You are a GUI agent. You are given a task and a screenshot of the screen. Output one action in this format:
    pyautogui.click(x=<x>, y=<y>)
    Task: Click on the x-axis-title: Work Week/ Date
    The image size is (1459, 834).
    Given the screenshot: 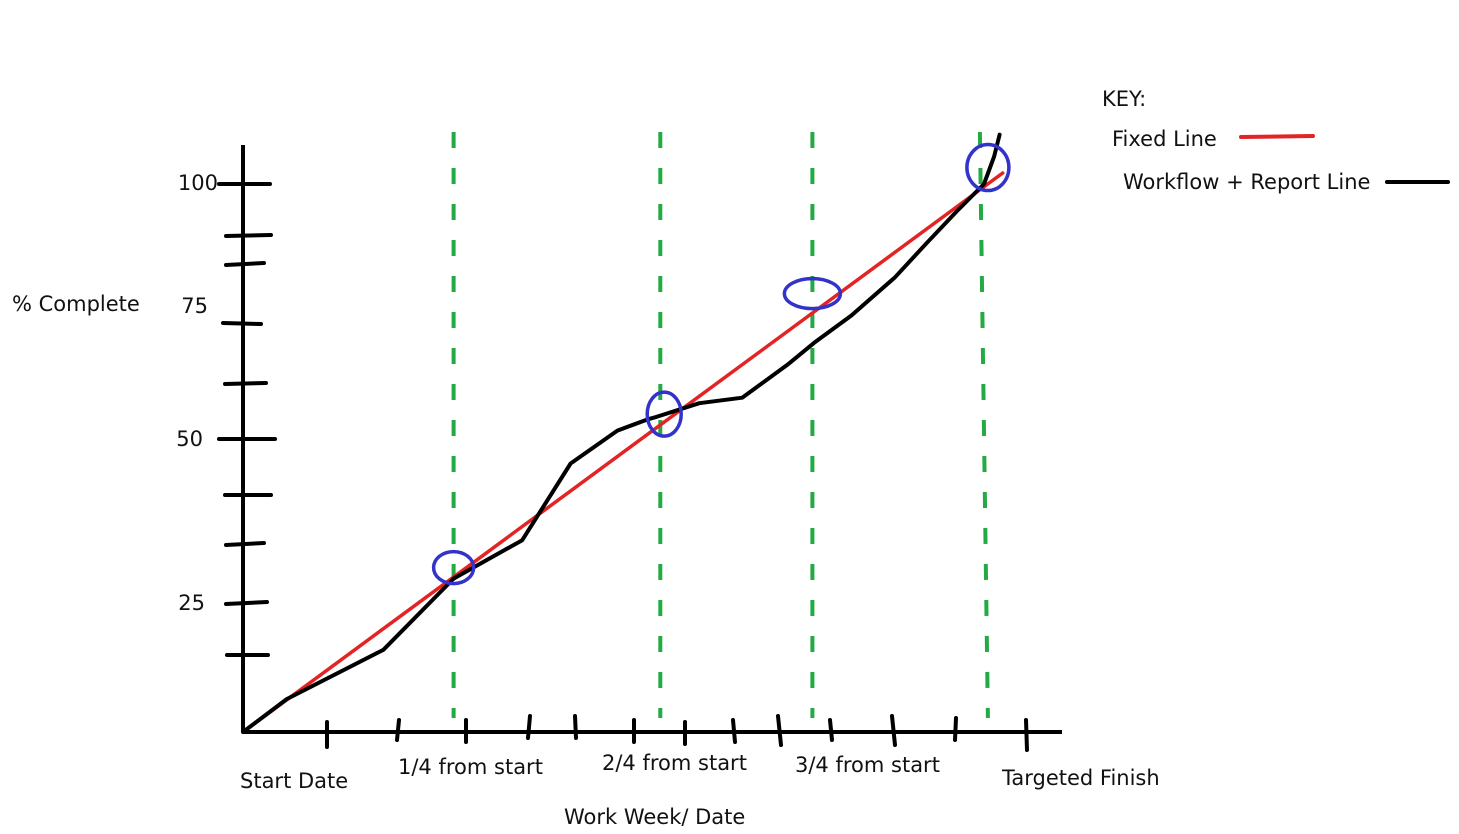 What is the action you would take?
    pyautogui.click(x=654, y=817)
    